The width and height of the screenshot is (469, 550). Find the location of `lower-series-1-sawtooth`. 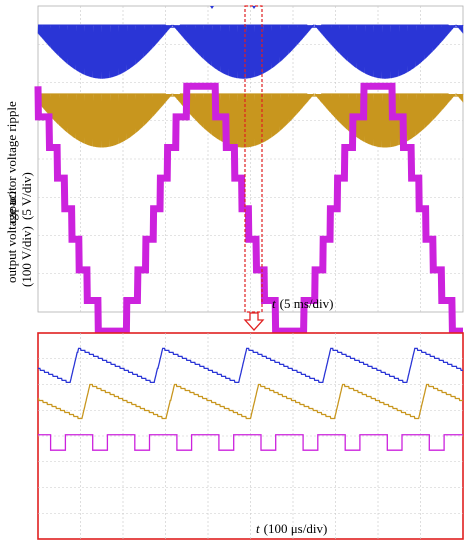

lower-series-1-sawtooth is located at coordinates (250, 401).